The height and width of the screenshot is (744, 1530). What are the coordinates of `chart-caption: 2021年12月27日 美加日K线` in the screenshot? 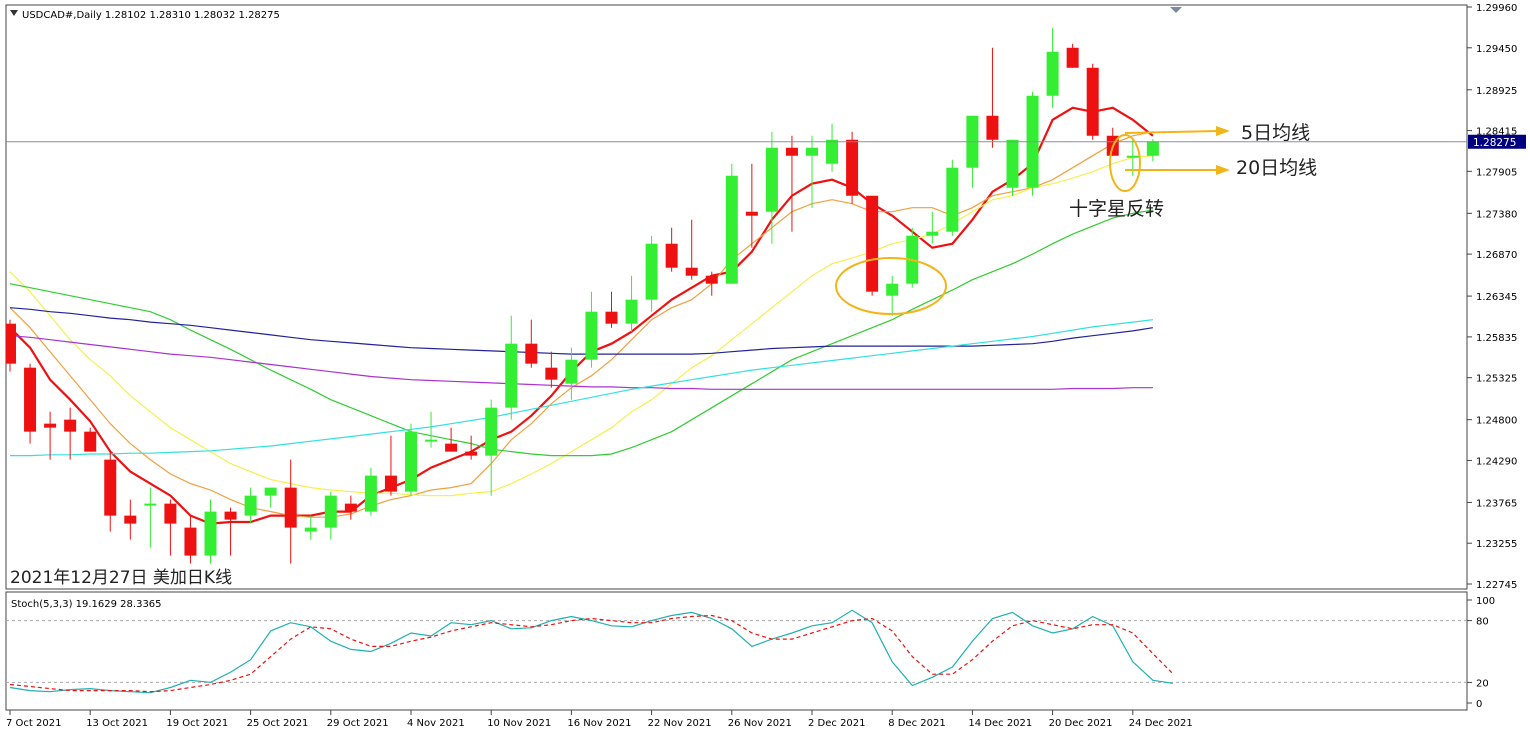 It's located at (121, 578).